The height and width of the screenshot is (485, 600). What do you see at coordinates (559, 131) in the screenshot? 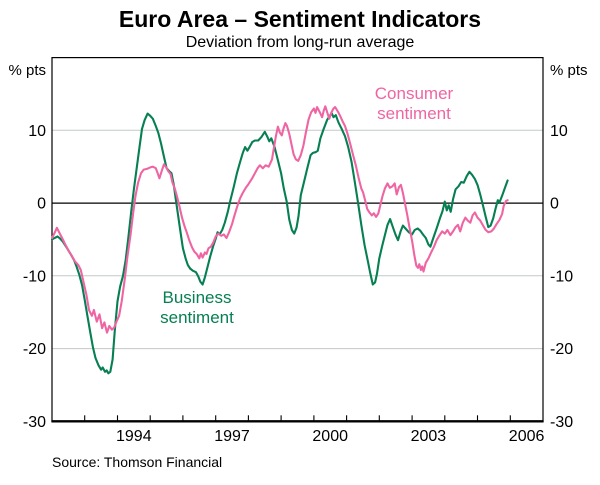
I see `y-label-right-10: 10` at bounding box center [559, 131].